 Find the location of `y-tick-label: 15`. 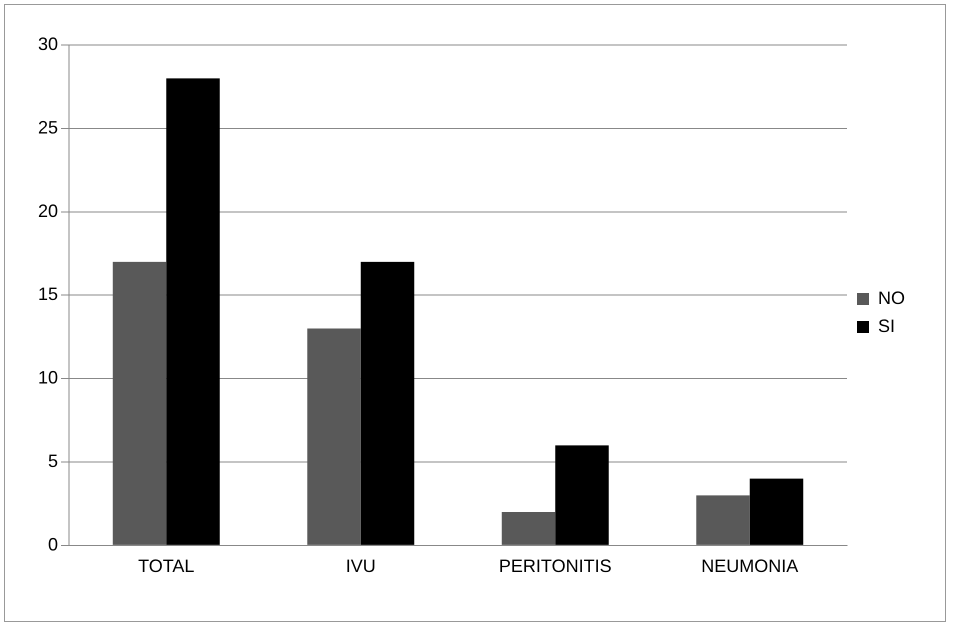

y-tick-label: 15 is located at coordinates (48, 294).